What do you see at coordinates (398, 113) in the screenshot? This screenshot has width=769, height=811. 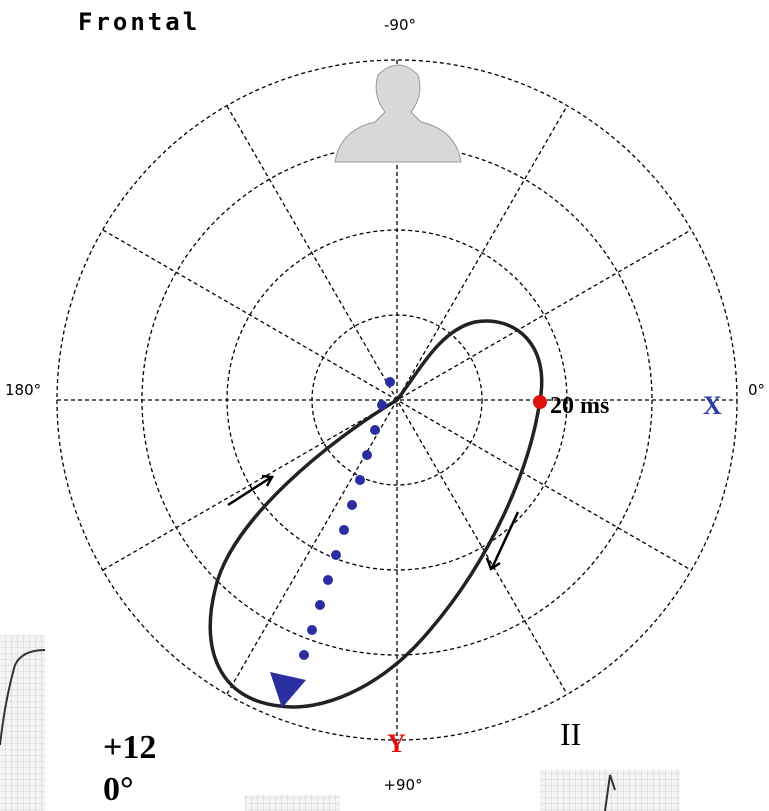 I see `head-figure` at bounding box center [398, 113].